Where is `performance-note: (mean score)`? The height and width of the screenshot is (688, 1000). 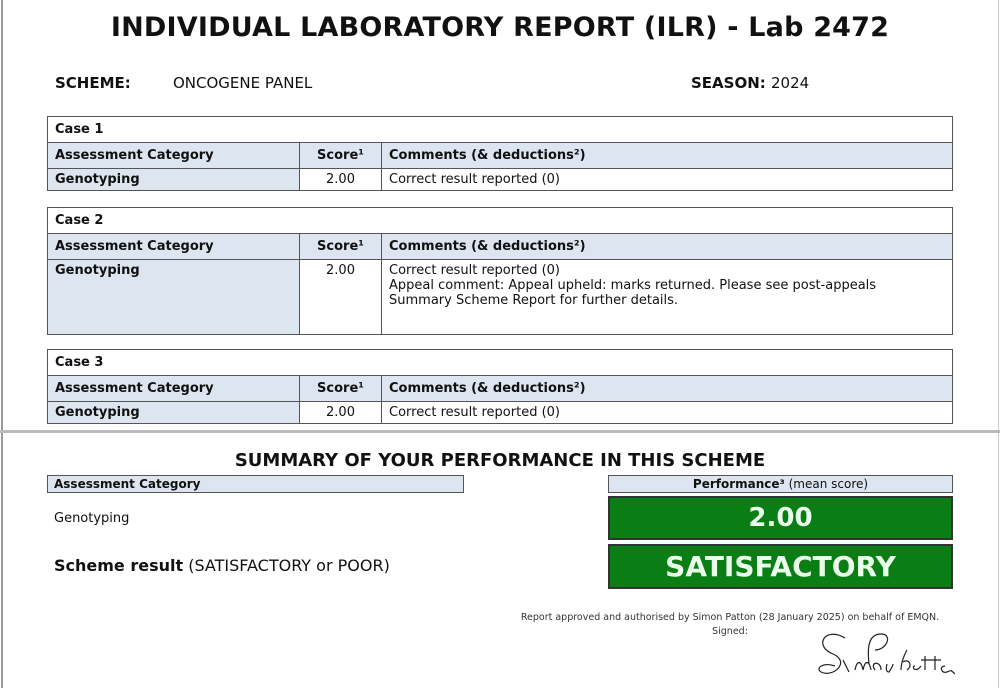
performance-note: (mean score) is located at coordinates (826, 484).